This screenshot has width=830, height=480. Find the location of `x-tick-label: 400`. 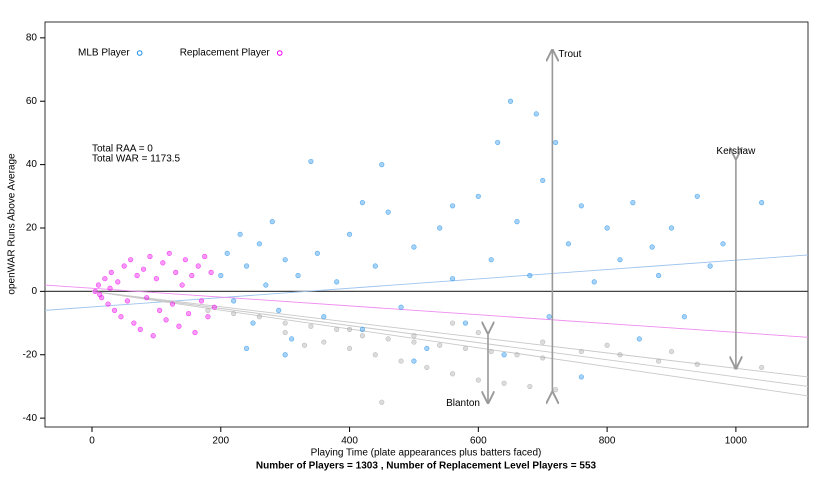

x-tick-label: 400 is located at coordinates (349, 441).